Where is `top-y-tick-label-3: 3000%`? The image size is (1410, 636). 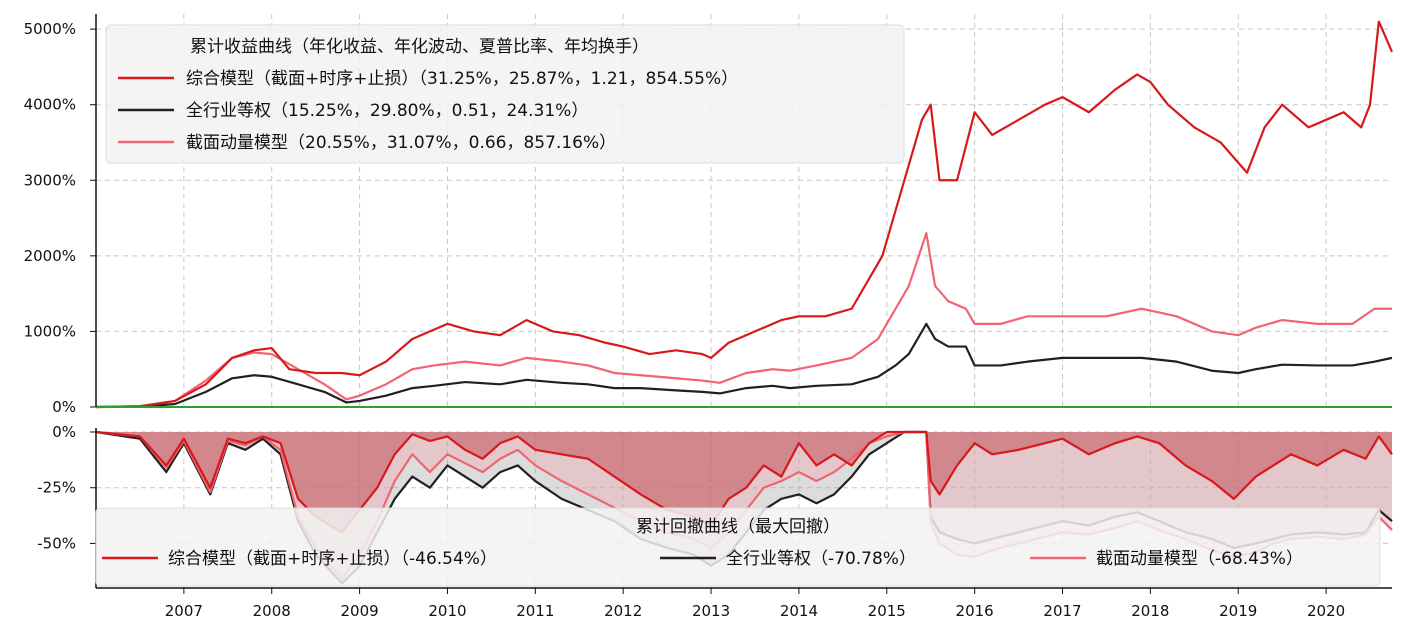 top-y-tick-label-3: 3000% is located at coordinates (50, 180).